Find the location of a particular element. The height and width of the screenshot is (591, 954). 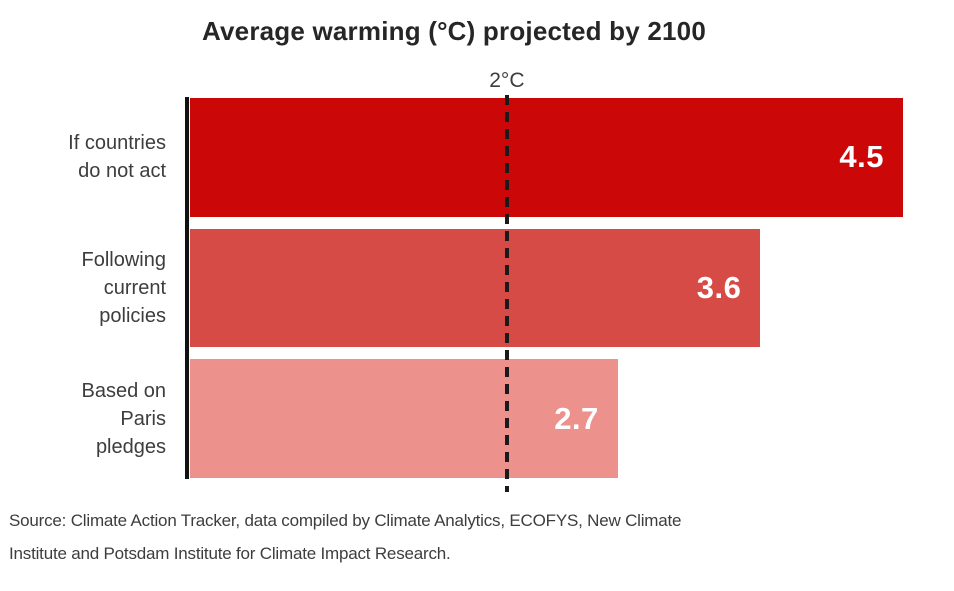

chart-title: Average warming (°C) projected by 2100 is located at coordinates (454, 31).